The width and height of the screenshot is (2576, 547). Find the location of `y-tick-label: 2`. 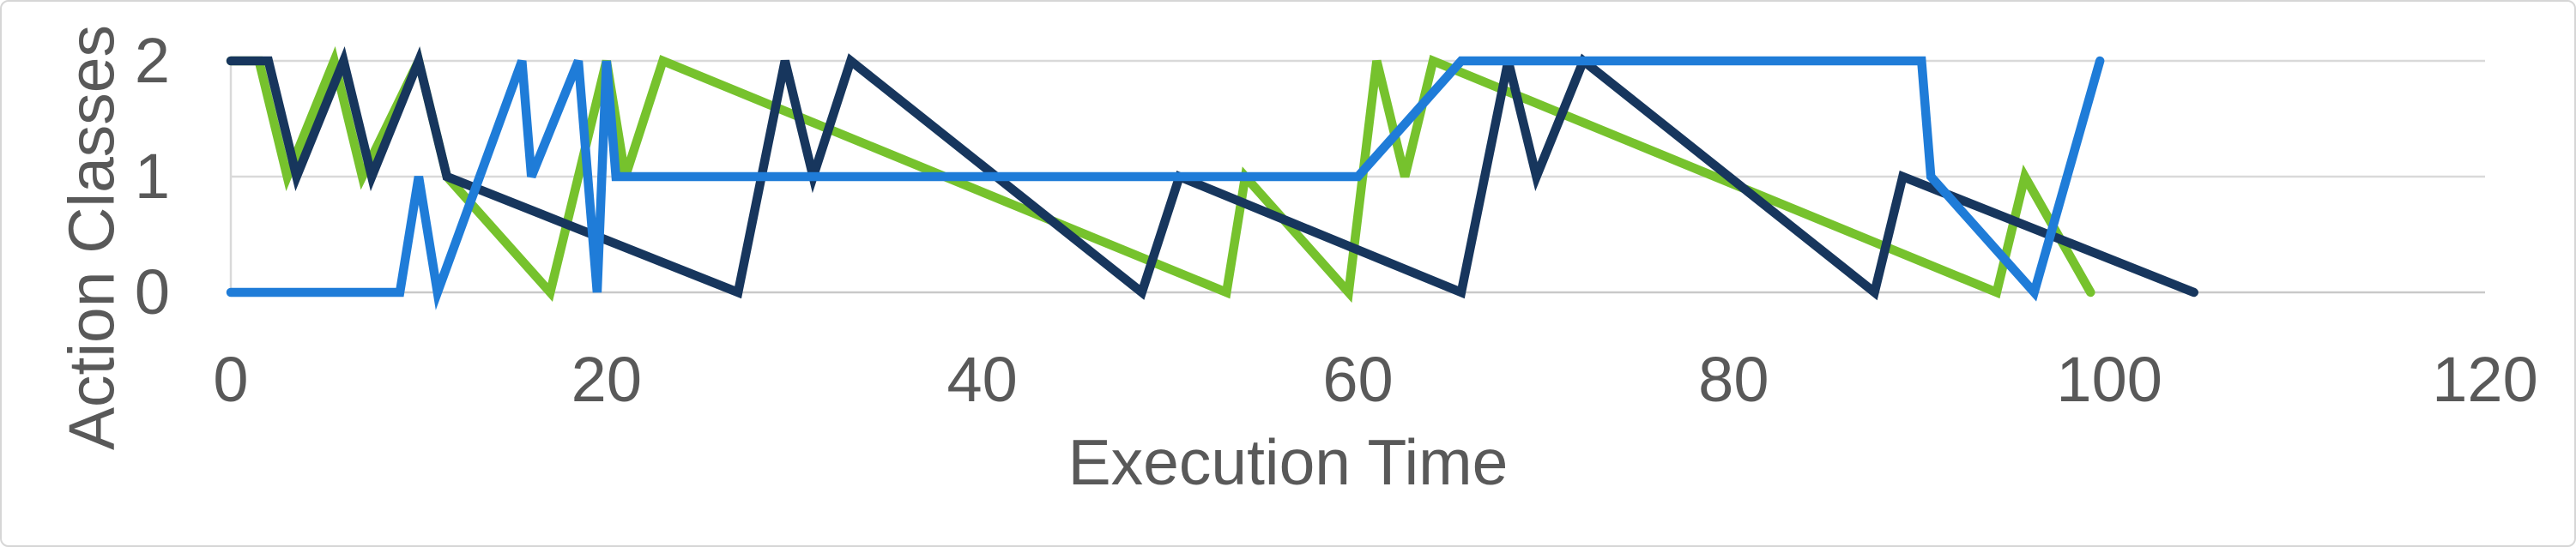

y-tick-label: 2 is located at coordinates (152, 60).